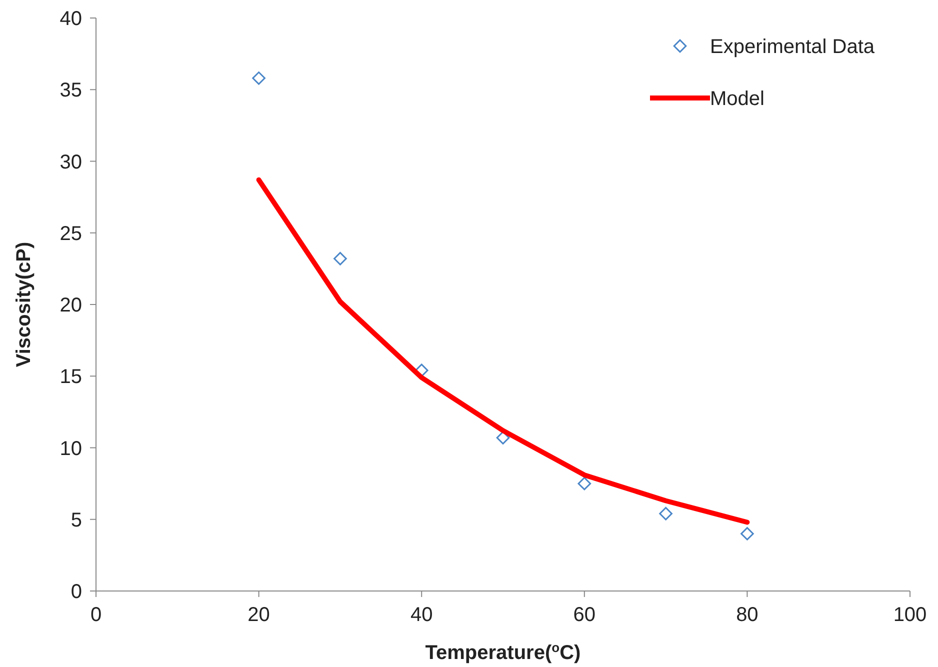 This screenshot has height=667, width=938. Describe the element at coordinates (71, 91) in the screenshot. I see `y-tick-label: 35` at that location.